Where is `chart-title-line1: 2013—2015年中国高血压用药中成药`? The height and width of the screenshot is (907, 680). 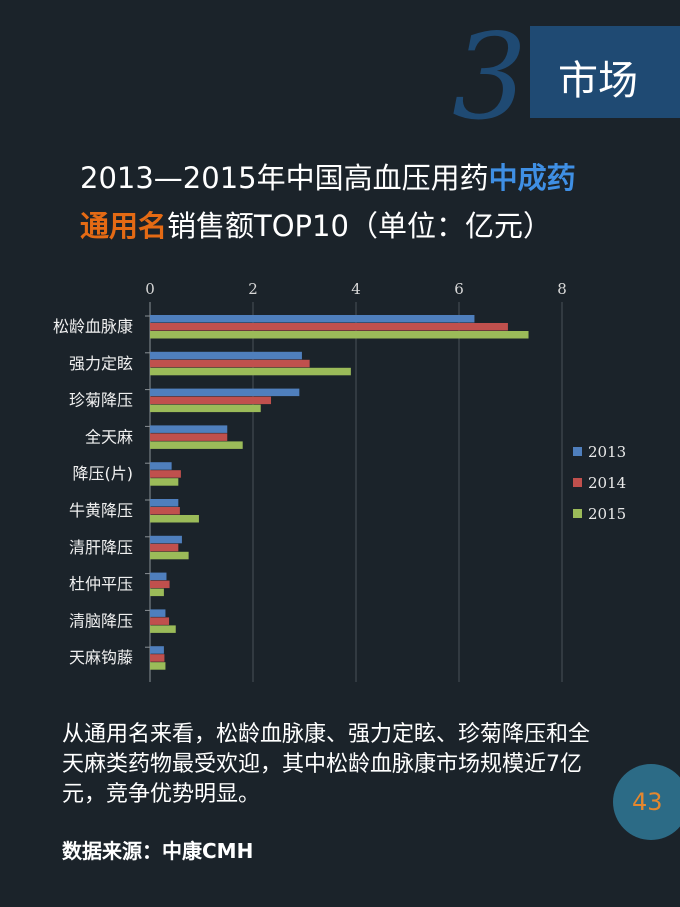
chart-title-line1: 2013—2015年中国高血压用药中成药 is located at coordinates (328, 176).